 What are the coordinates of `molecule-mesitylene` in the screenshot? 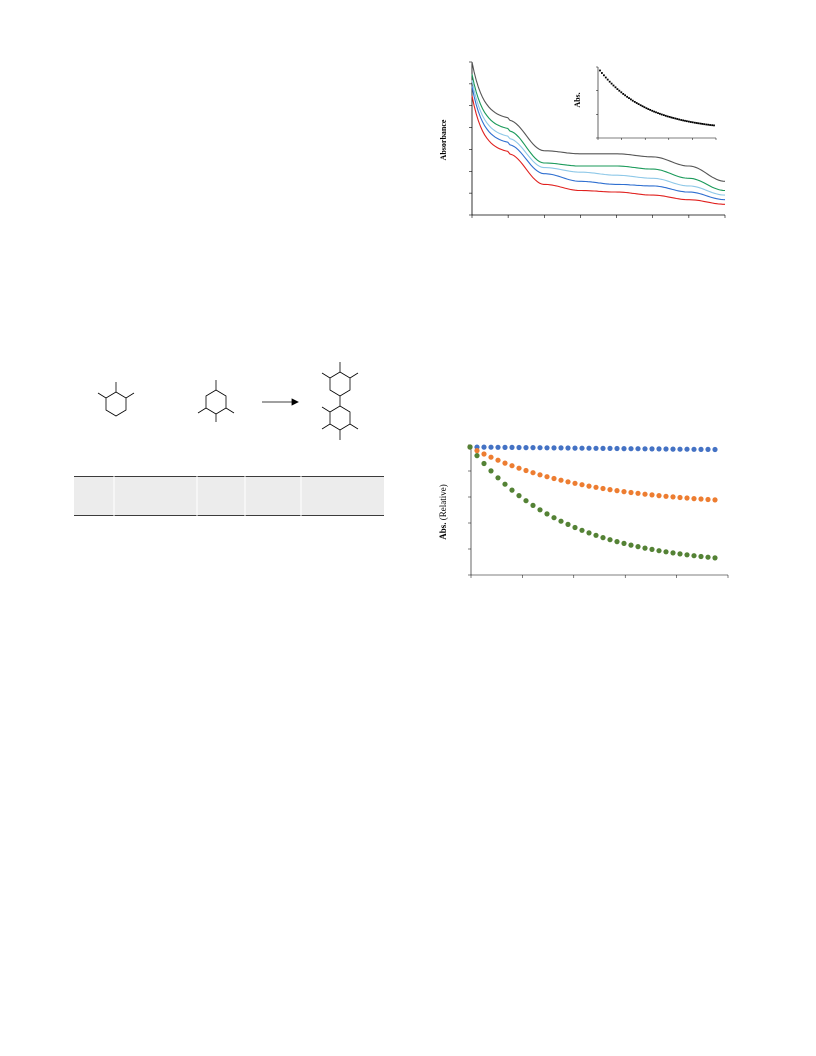 It's located at (216, 401).